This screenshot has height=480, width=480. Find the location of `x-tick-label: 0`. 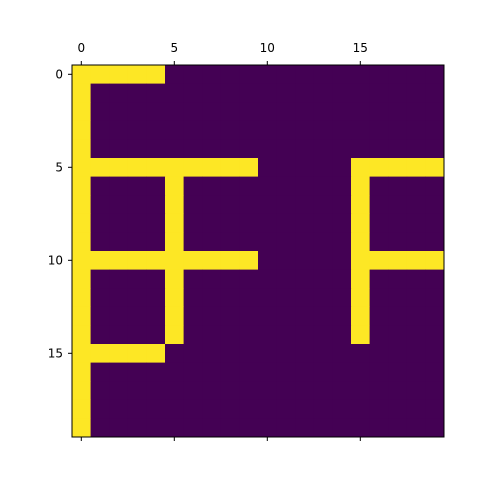

x-tick-label: 0 is located at coordinates (81, 48).